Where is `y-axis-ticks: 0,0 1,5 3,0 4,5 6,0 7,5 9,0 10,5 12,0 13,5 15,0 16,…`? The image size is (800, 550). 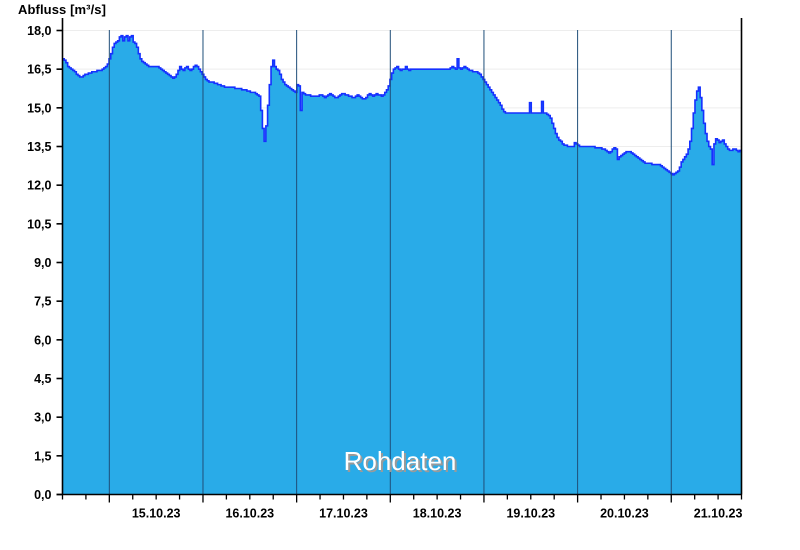 y-axis-ticks: 0,0 1,5 3,0 4,5 6,0 7,5 9,0 10,5 12,0 13,5 15,0 16,… is located at coordinates (45, 263).